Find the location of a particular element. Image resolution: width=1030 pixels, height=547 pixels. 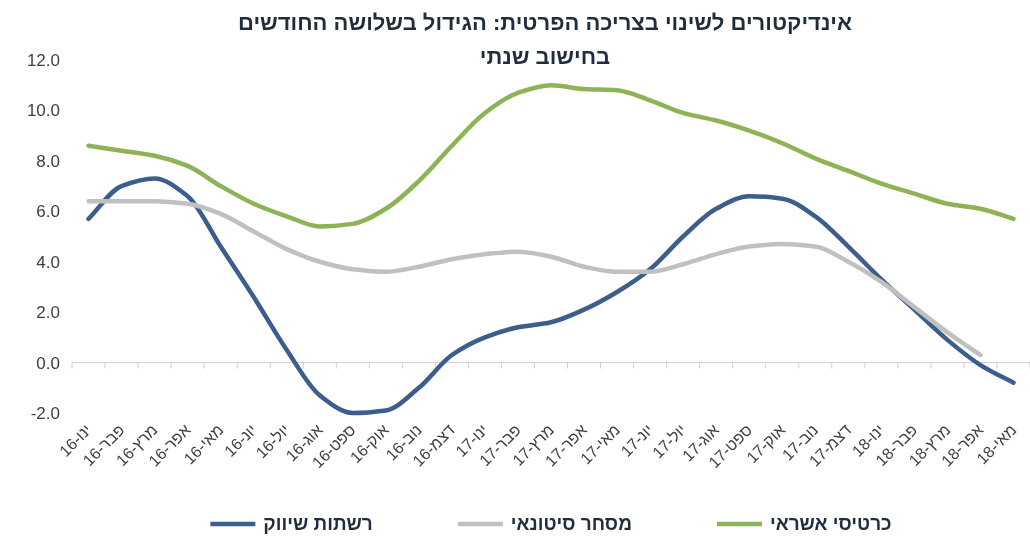

y-tick-label: 8.0 is located at coordinates (48, 161).